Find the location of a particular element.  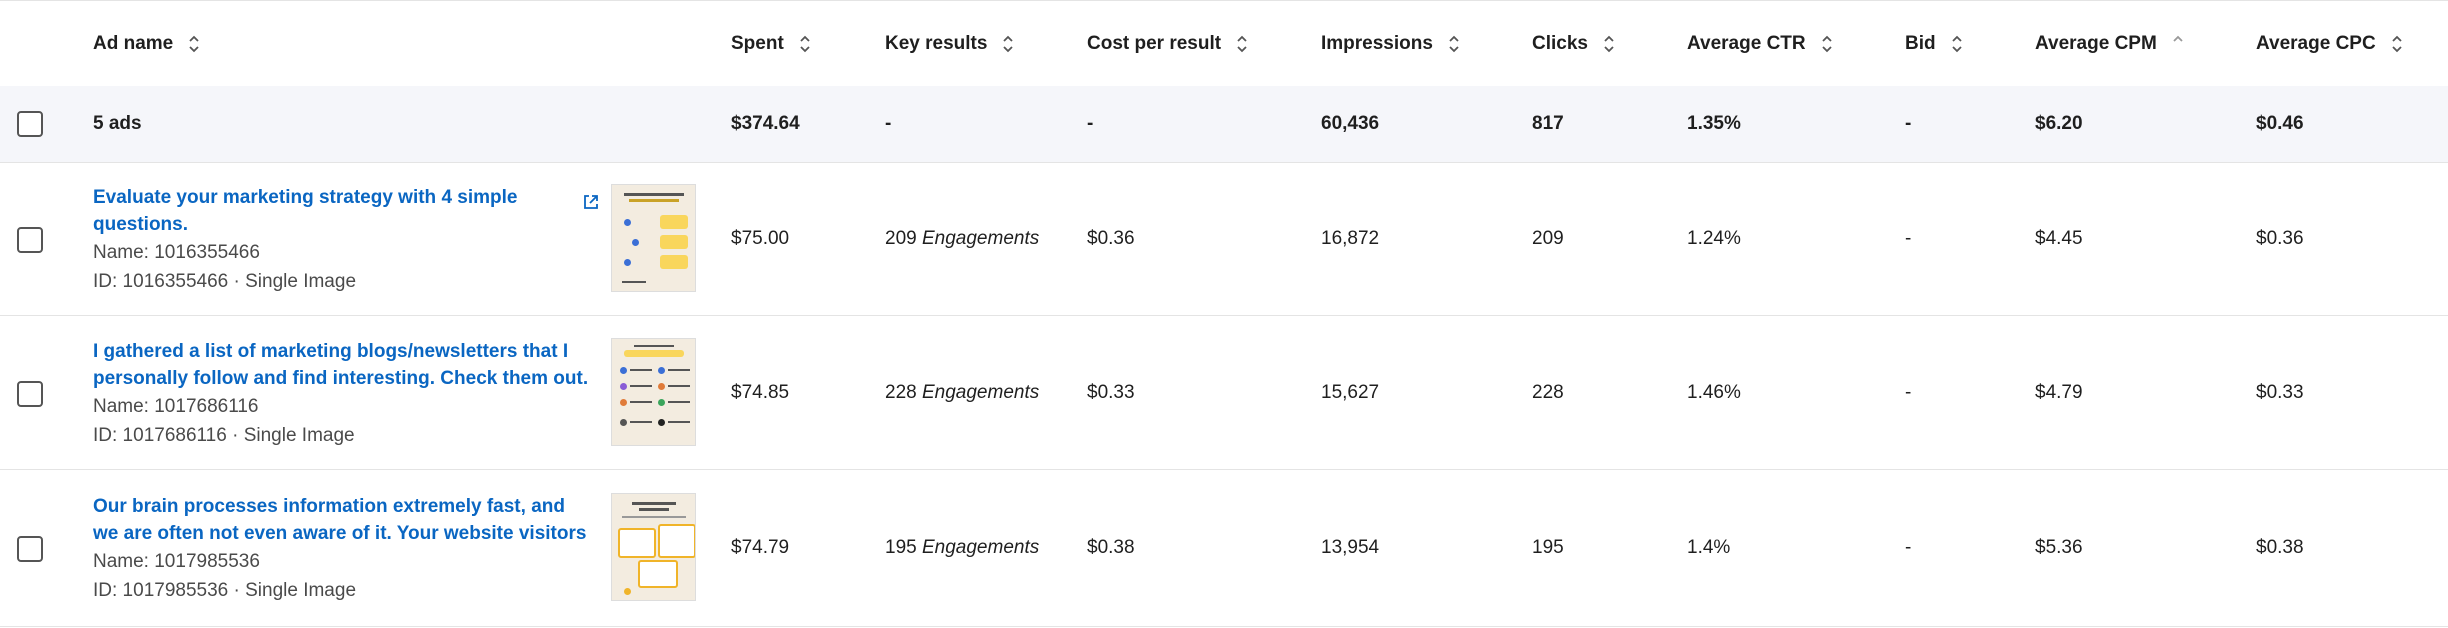

column-header-label: Key results is located at coordinates (936, 43).